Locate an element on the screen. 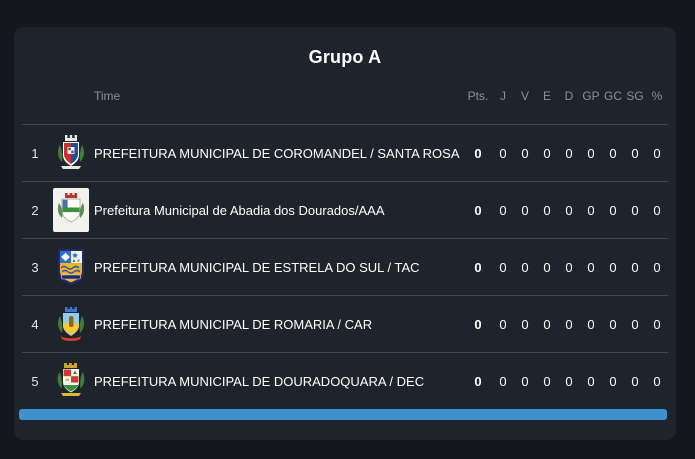 This screenshot has width=695, height=459. row-position: 4 is located at coordinates (35, 324).